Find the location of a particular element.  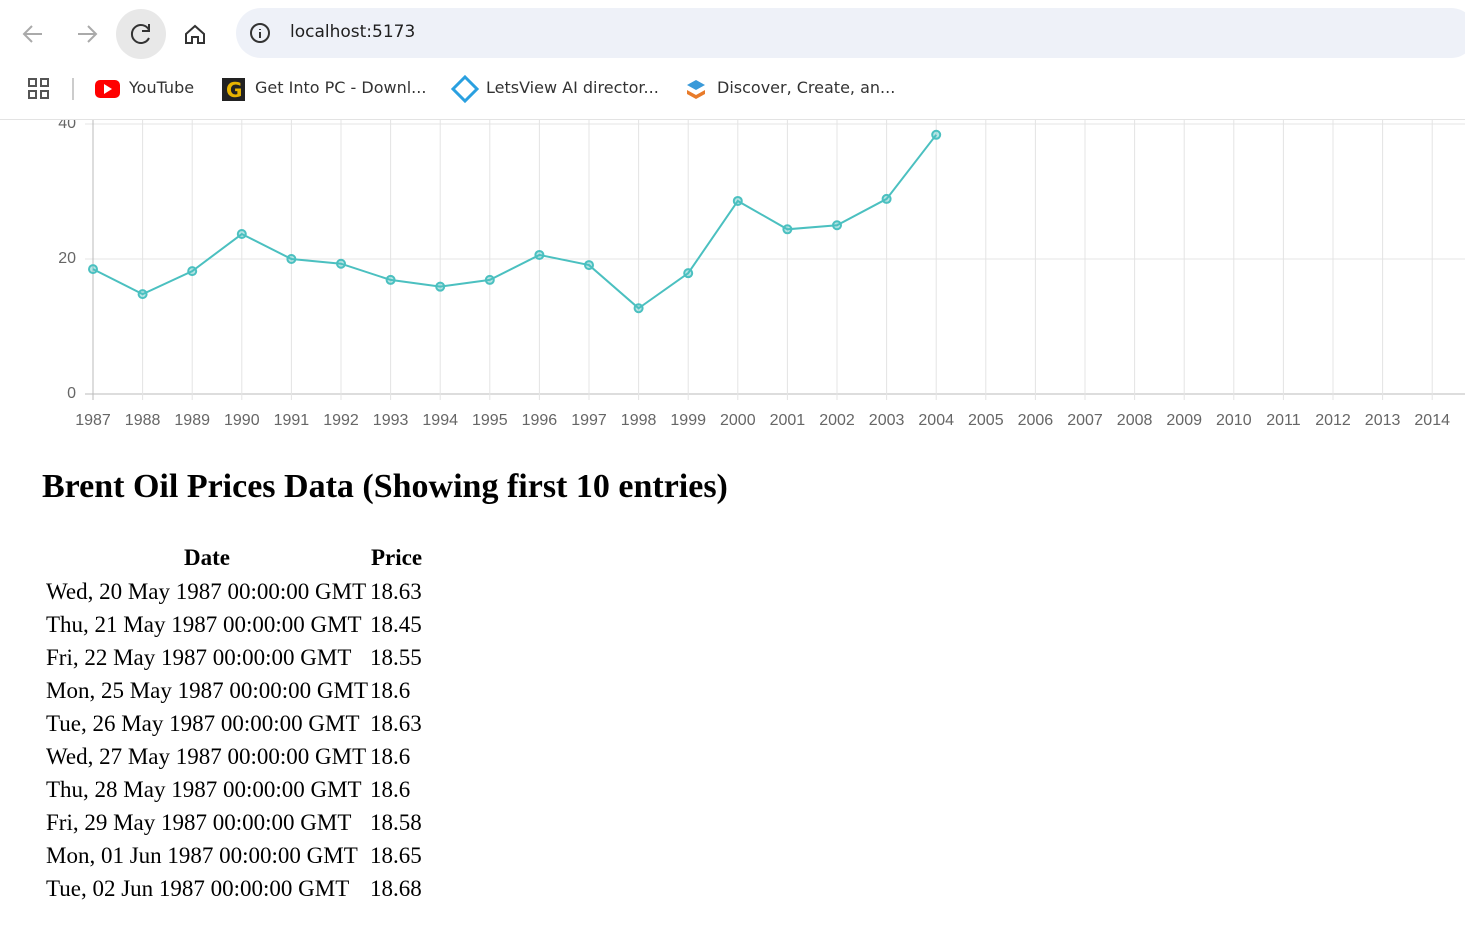

table-row: Wed, 27 May 1987 00:00:00 GMT 18.6 is located at coordinates (234, 756).